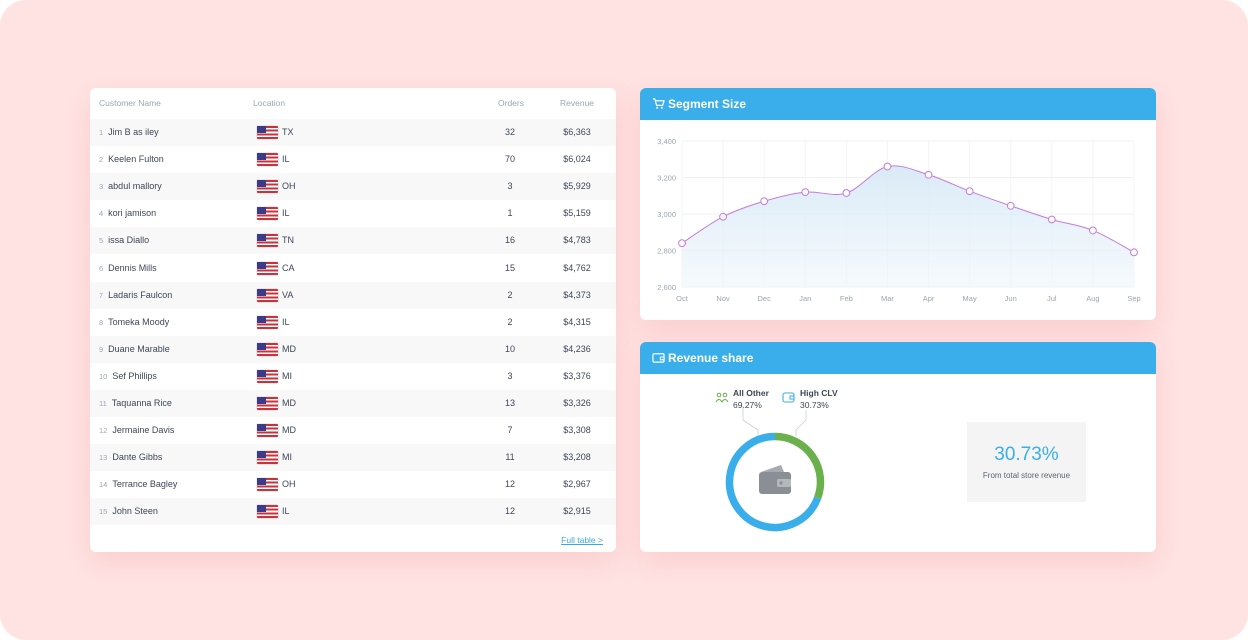 This screenshot has height=640, width=1248. I want to click on x-tick-label: Jul, so click(1052, 298).